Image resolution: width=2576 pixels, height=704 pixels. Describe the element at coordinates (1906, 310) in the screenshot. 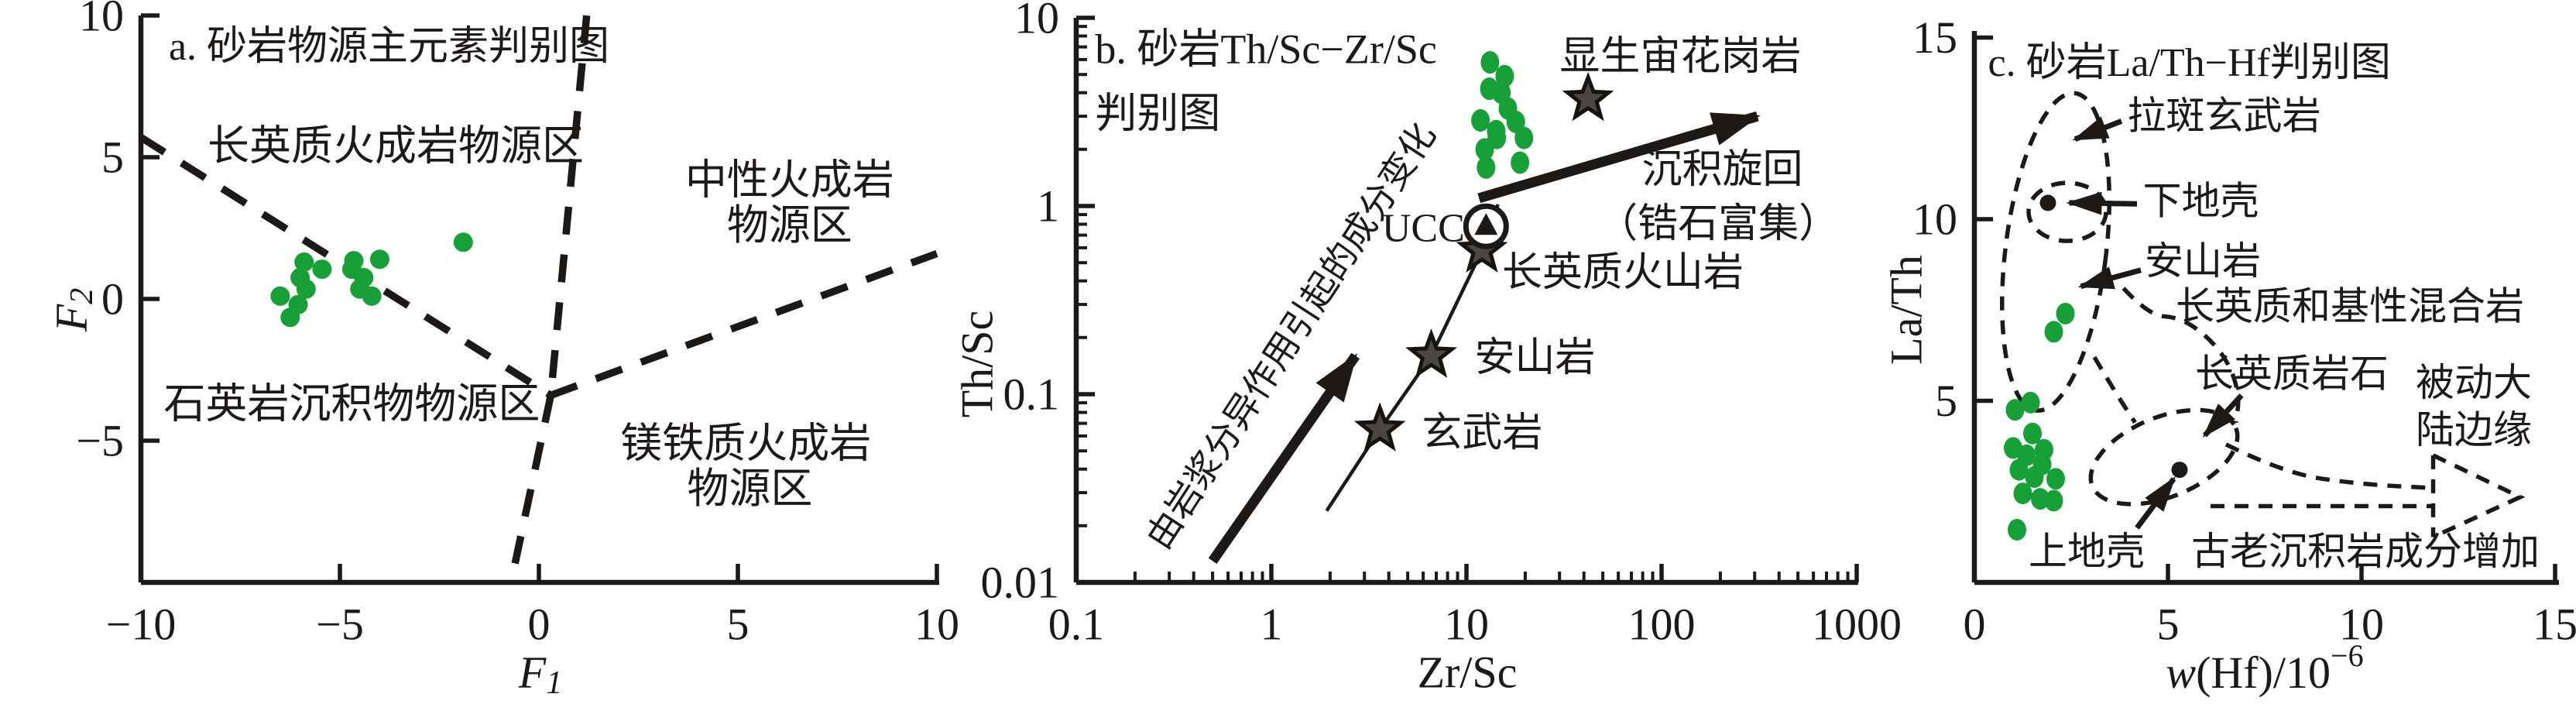

I see `y-axis-title: La/Th` at that location.